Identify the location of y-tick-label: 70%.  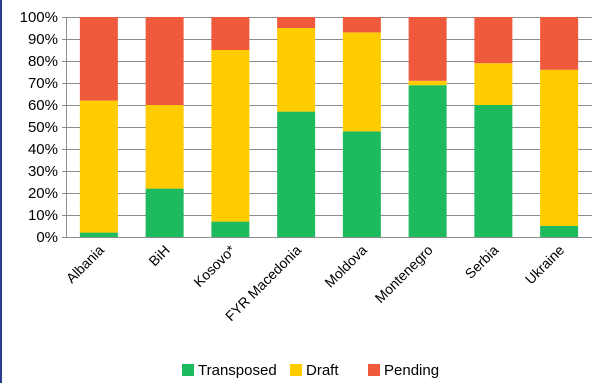
(43, 83).